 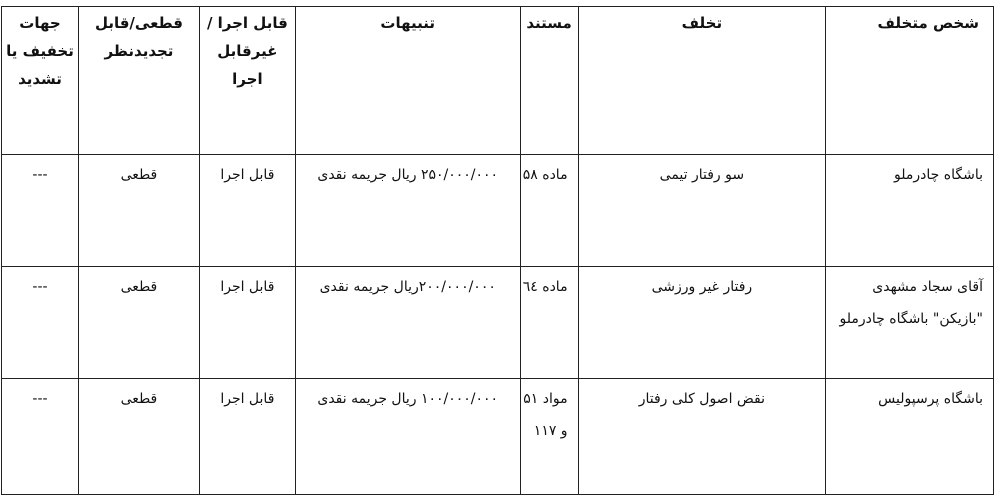 I want to click on cell-reference: ماده ۵۸, so click(x=549, y=210).